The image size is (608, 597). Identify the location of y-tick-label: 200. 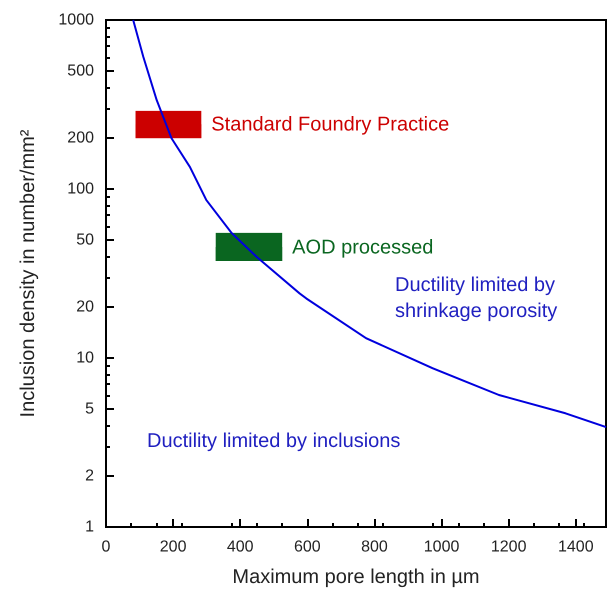
(80, 138).